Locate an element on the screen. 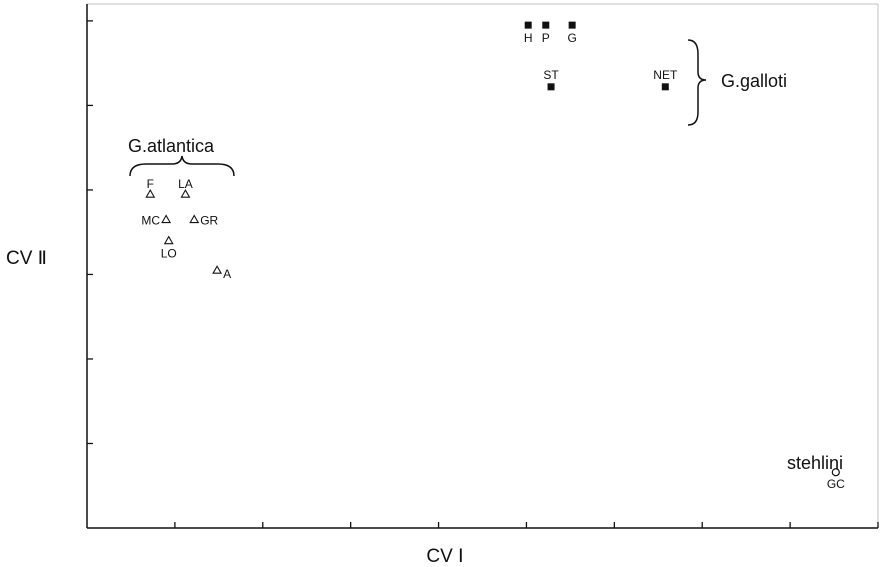 The width and height of the screenshot is (881, 567). point-label-p: P is located at coordinates (546, 38).